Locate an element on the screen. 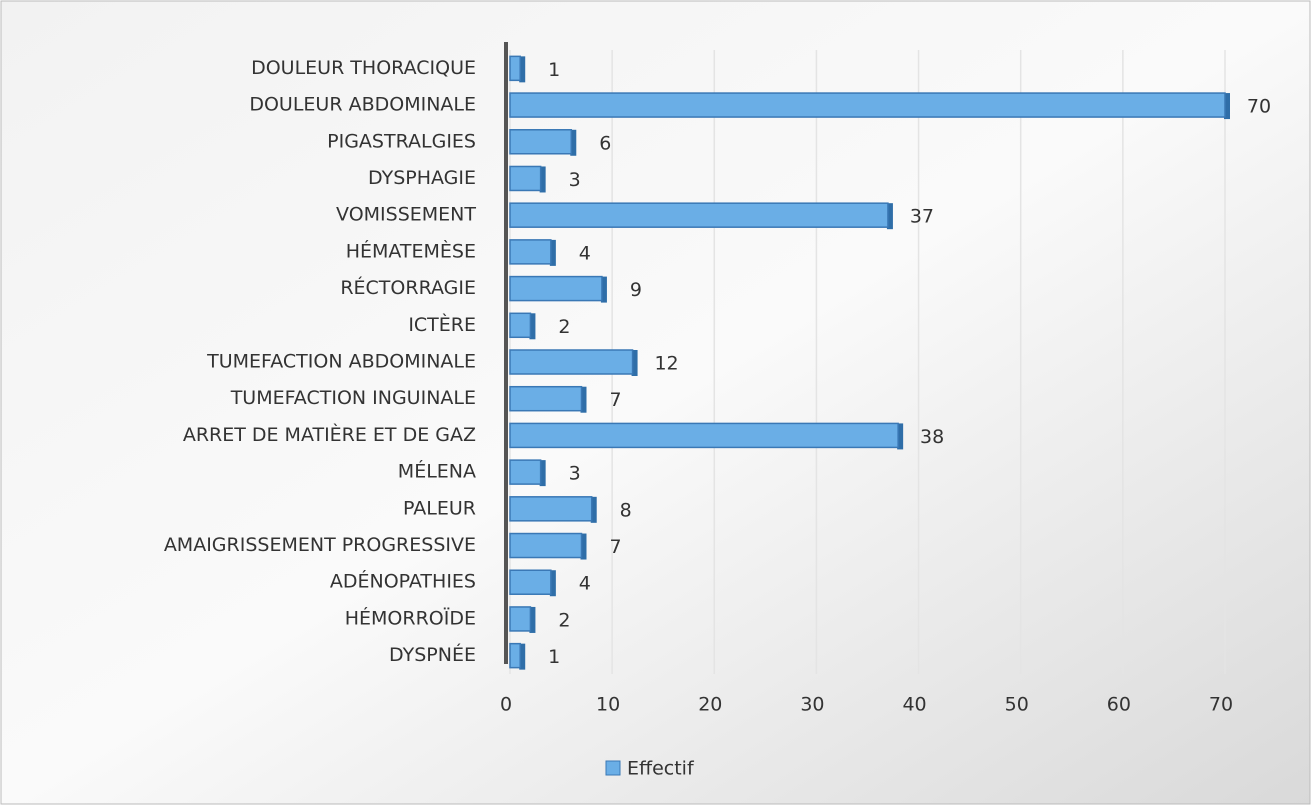 Image resolution: width=1311 pixels, height=805 pixels. data-label: 6 is located at coordinates (605, 143).